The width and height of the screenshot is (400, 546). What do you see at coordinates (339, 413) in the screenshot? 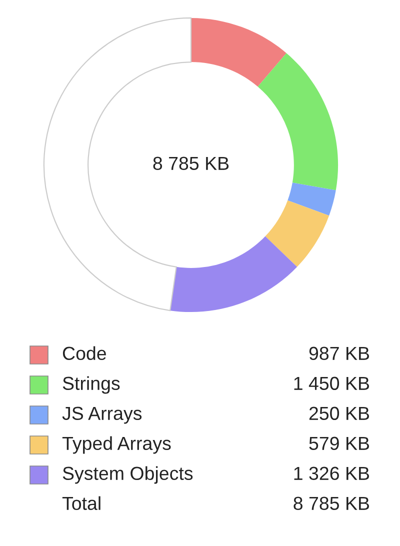
I see `data-label: 250 KB` at bounding box center [339, 413].